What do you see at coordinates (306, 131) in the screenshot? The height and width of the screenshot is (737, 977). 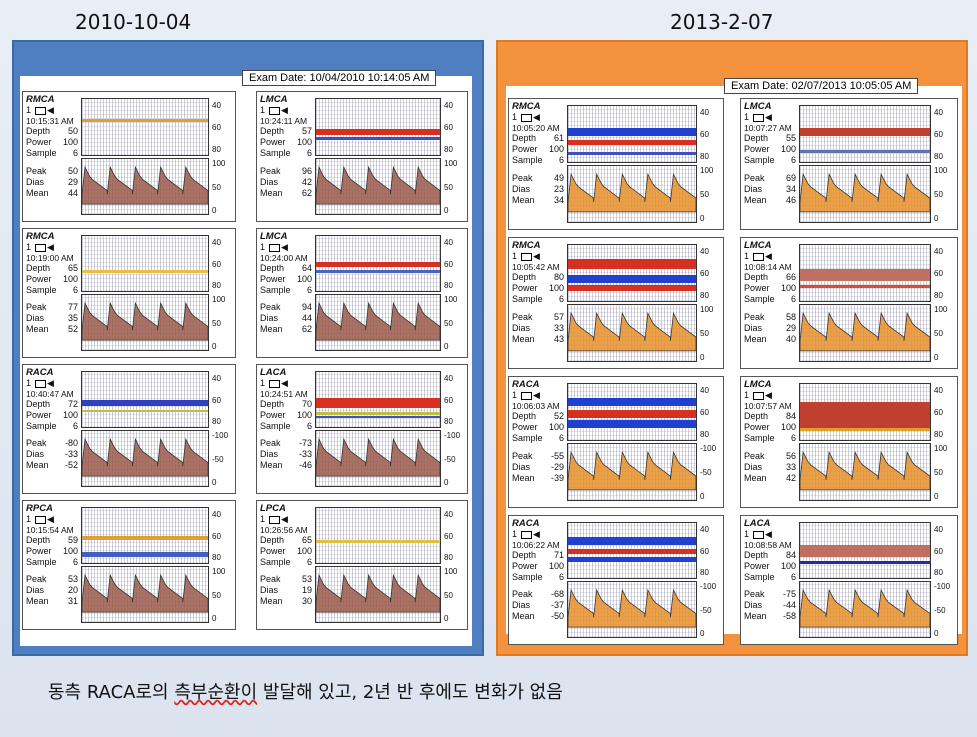 I see `depth-value: 57` at bounding box center [306, 131].